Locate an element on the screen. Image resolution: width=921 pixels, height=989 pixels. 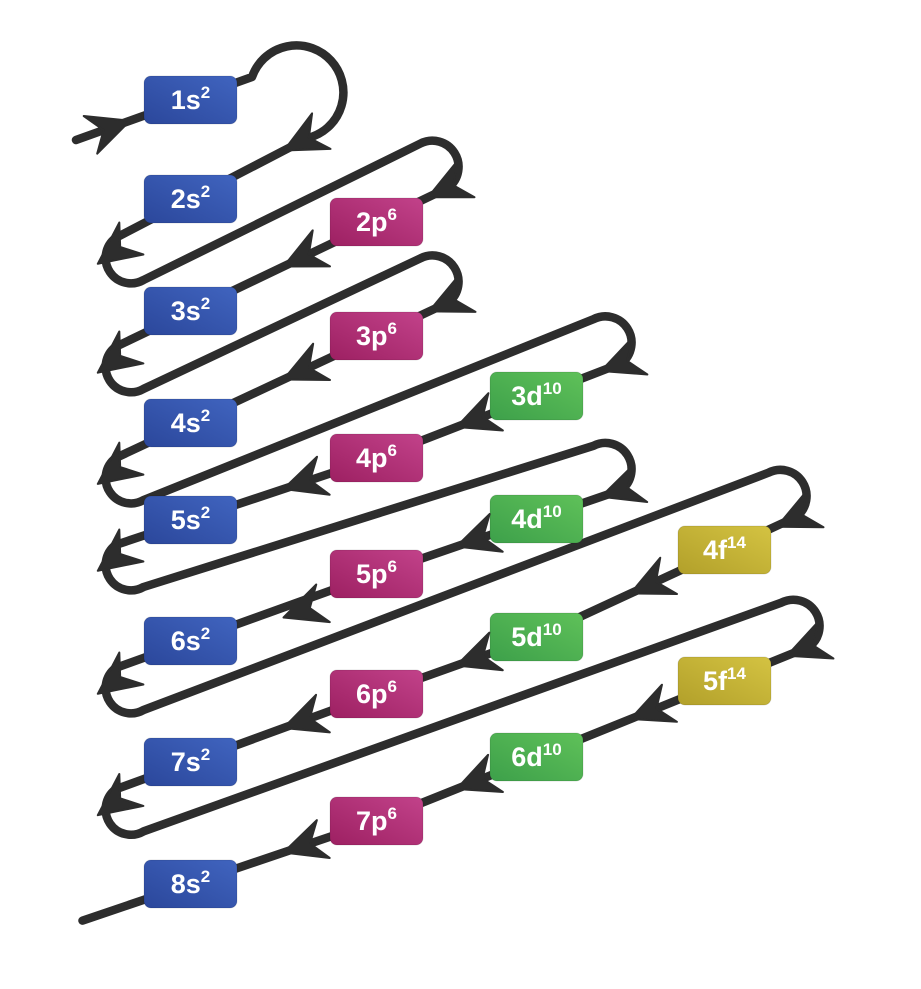
orbital-rect-6s is located at coordinates (190, 641).